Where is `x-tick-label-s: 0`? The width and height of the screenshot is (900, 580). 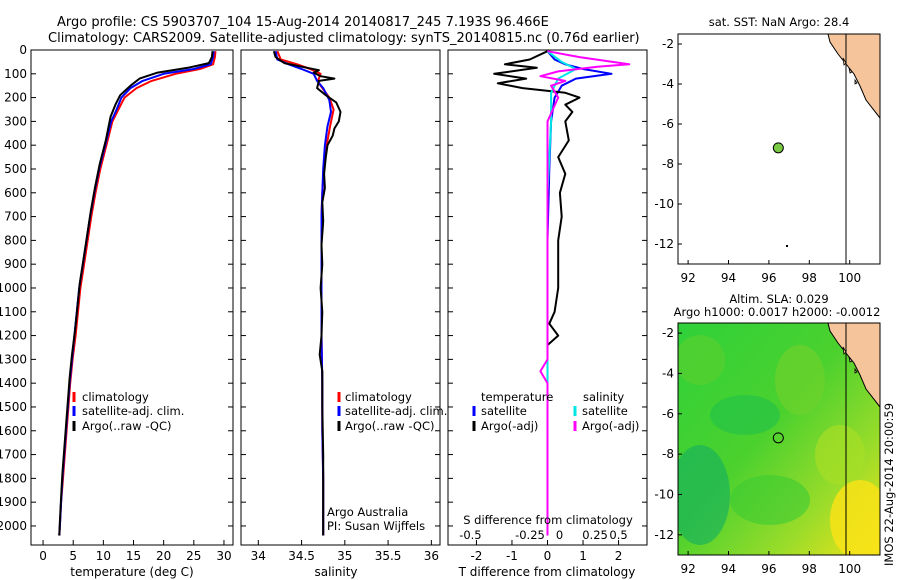
x-tick-label-s: 0 is located at coordinates (559, 535).